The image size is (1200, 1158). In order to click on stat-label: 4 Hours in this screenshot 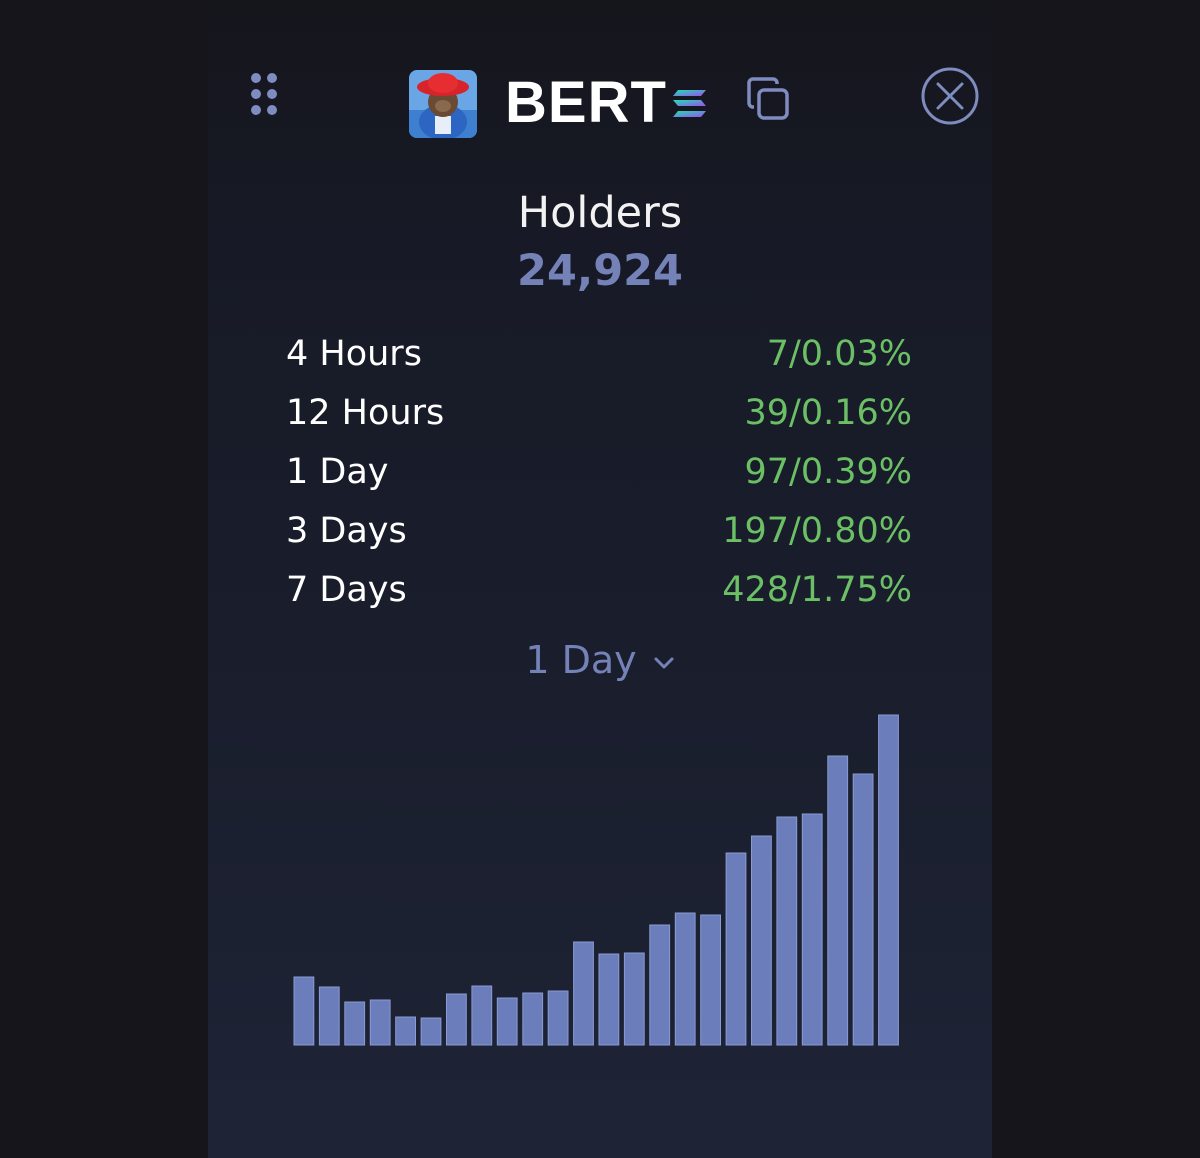, I will do `click(354, 354)`.